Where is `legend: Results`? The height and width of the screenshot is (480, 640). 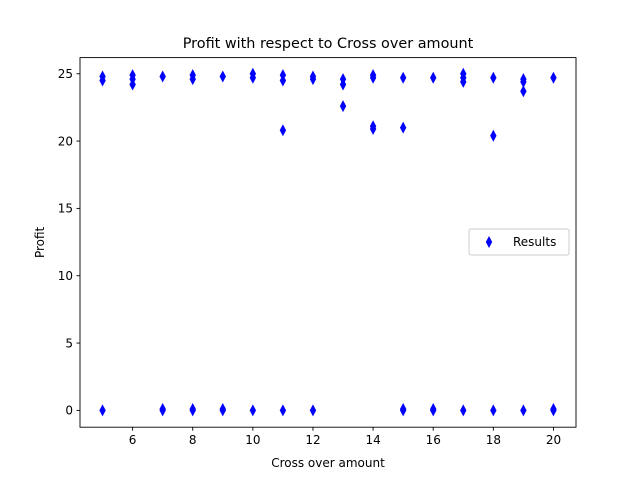
legend: Results is located at coordinates (519, 242).